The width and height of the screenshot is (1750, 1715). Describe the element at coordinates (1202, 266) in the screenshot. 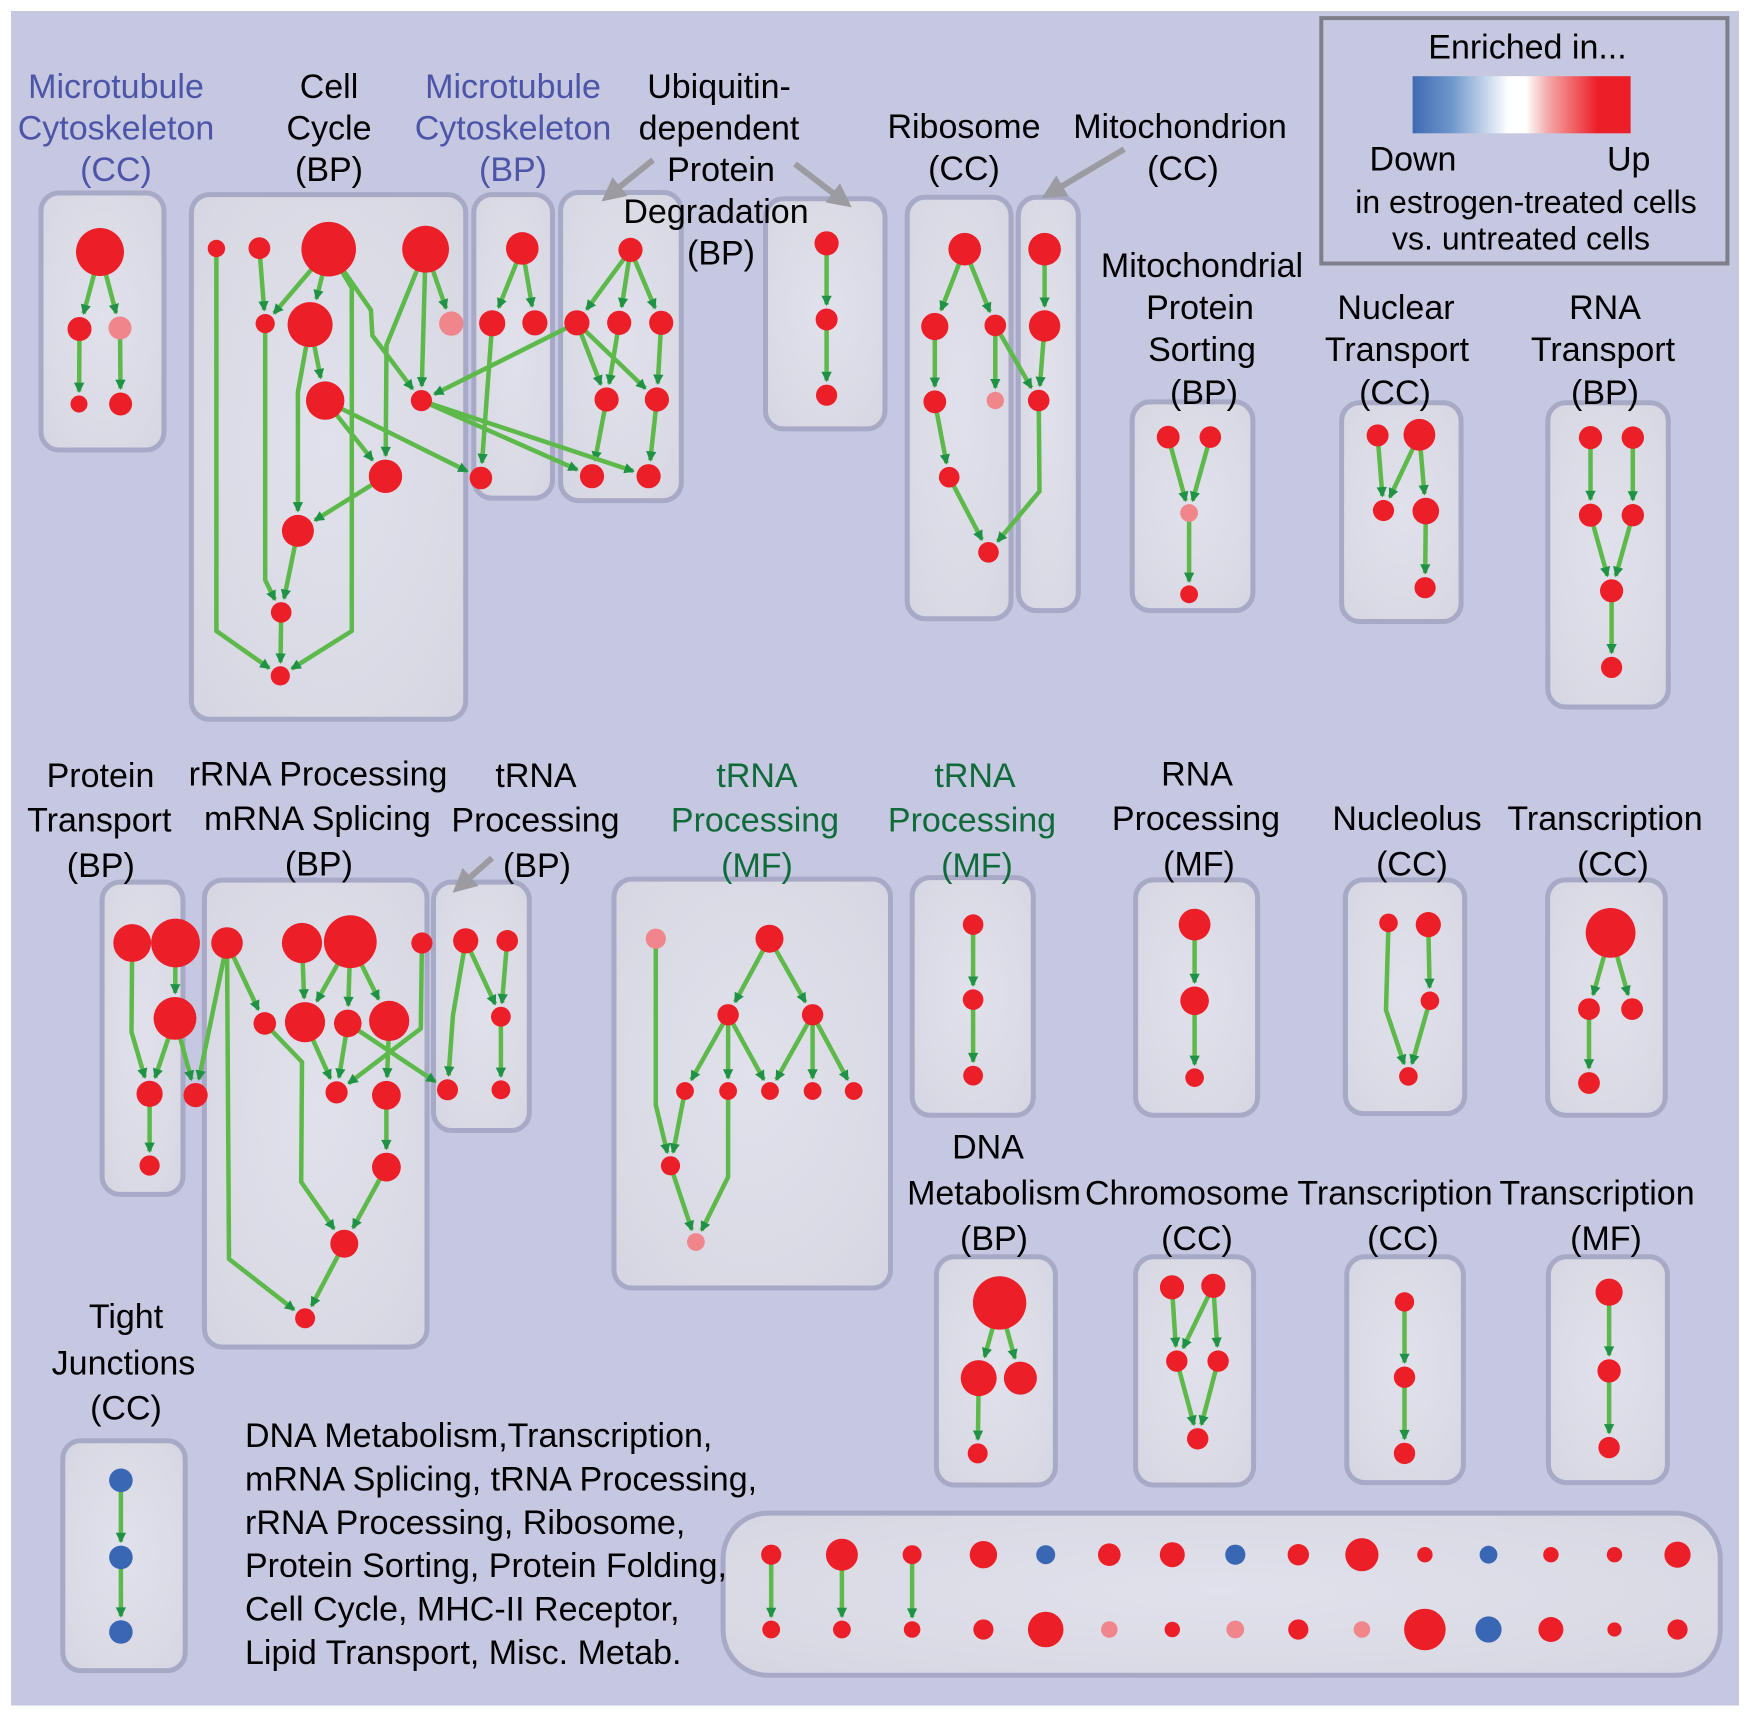

I see `svg-text: Mitochondrial` at that location.